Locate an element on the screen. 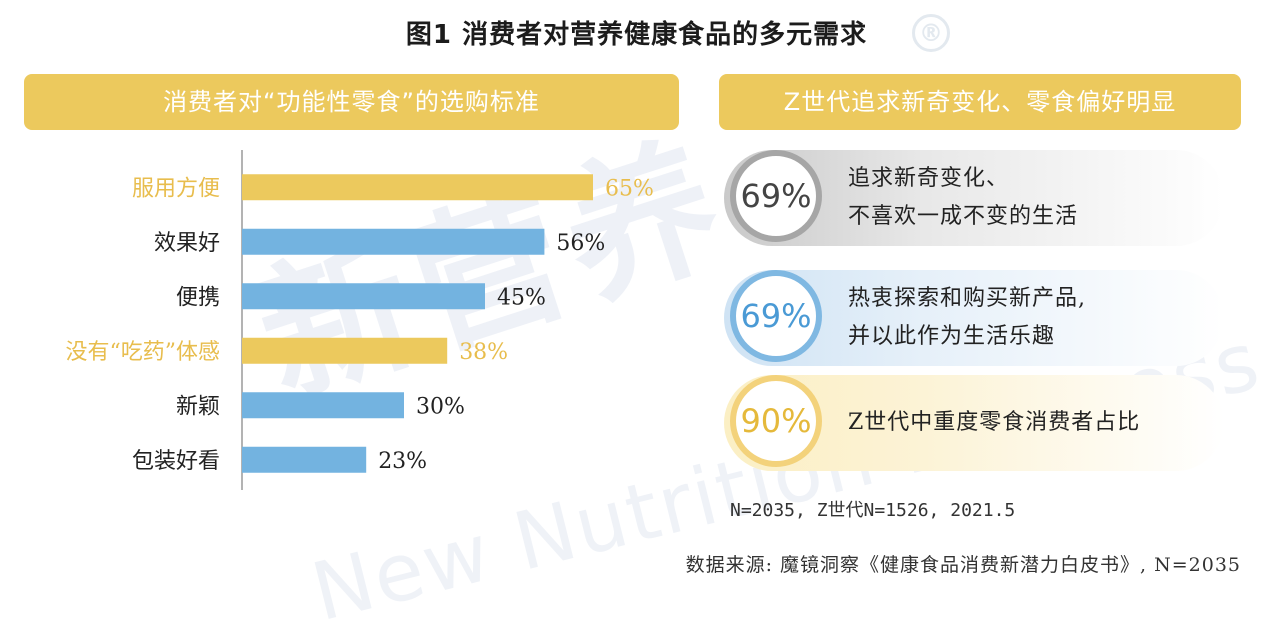 The image size is (1273, 639). category-label: 便携 is located at coordinates (198, 297).